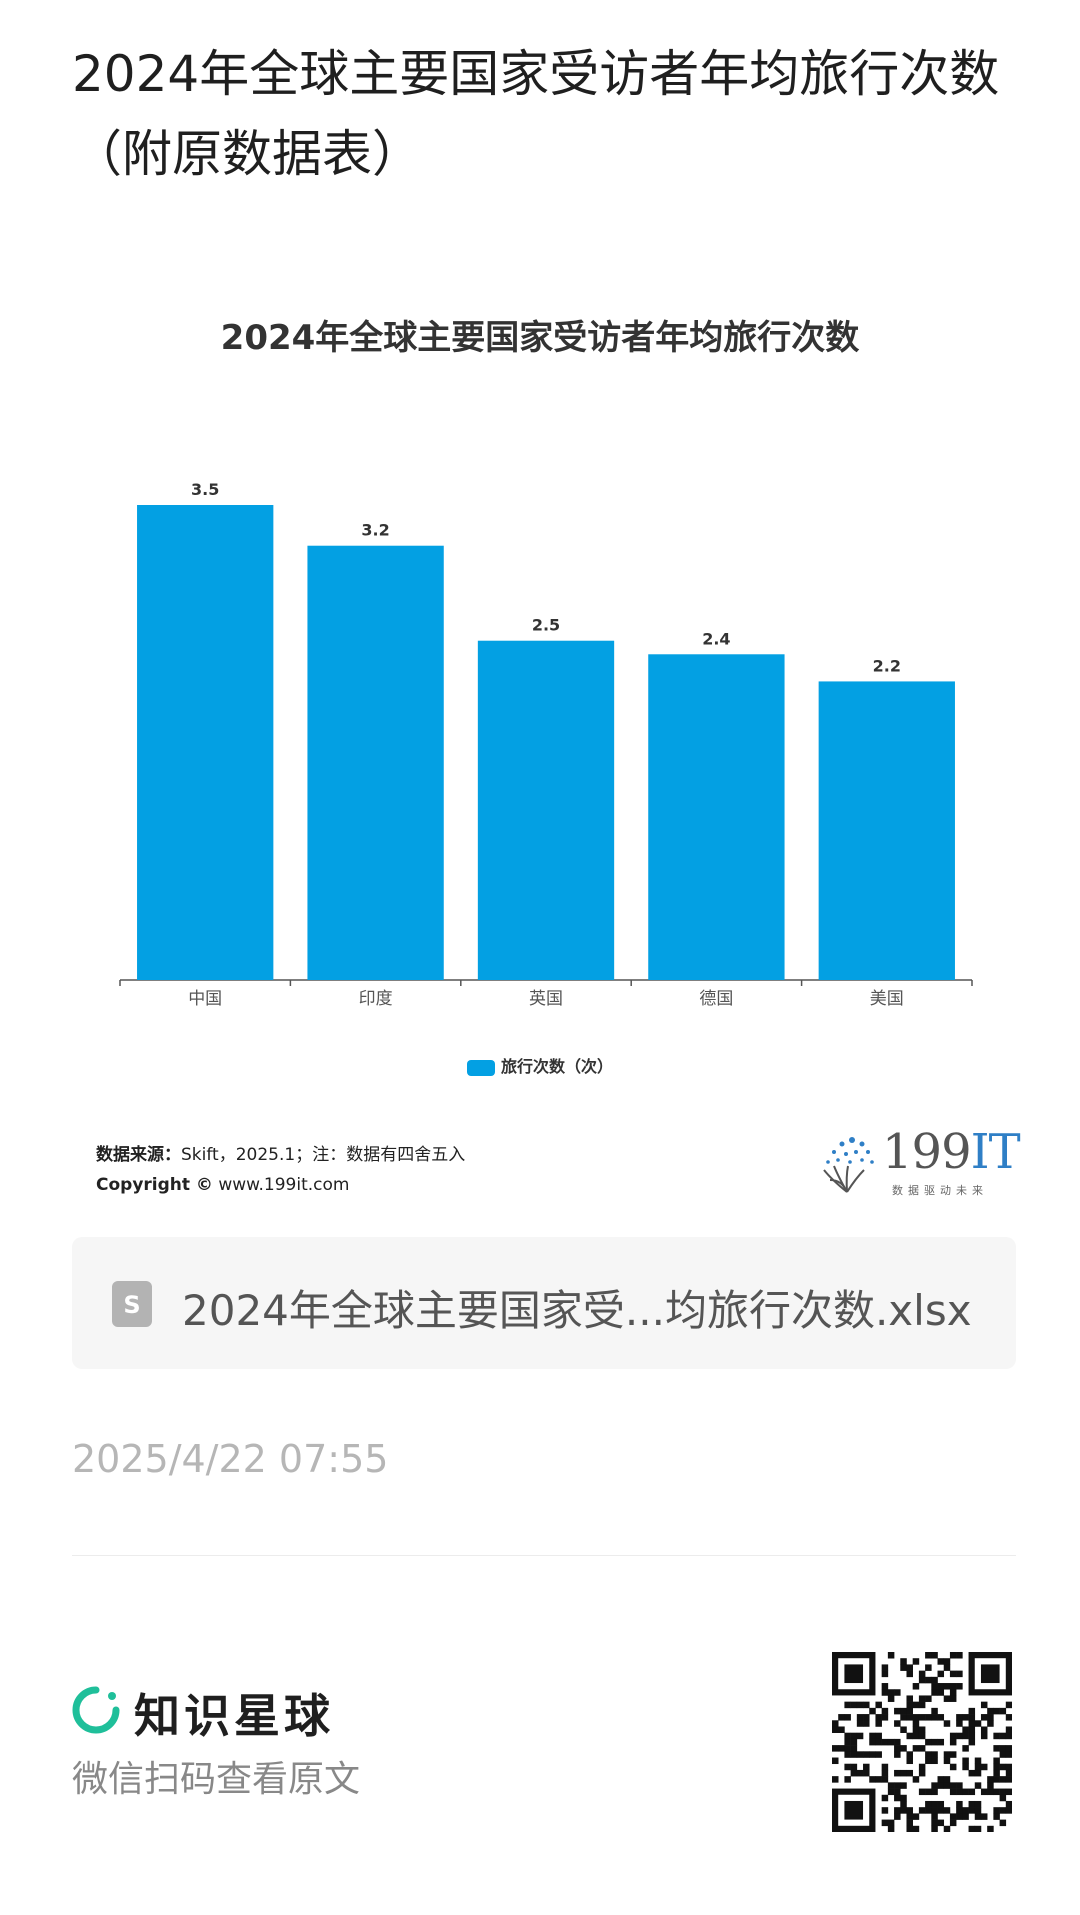 The width and height of the screenshot is (1080, 1915). I want to click on category-label-0: 中国, so click(205, 999).